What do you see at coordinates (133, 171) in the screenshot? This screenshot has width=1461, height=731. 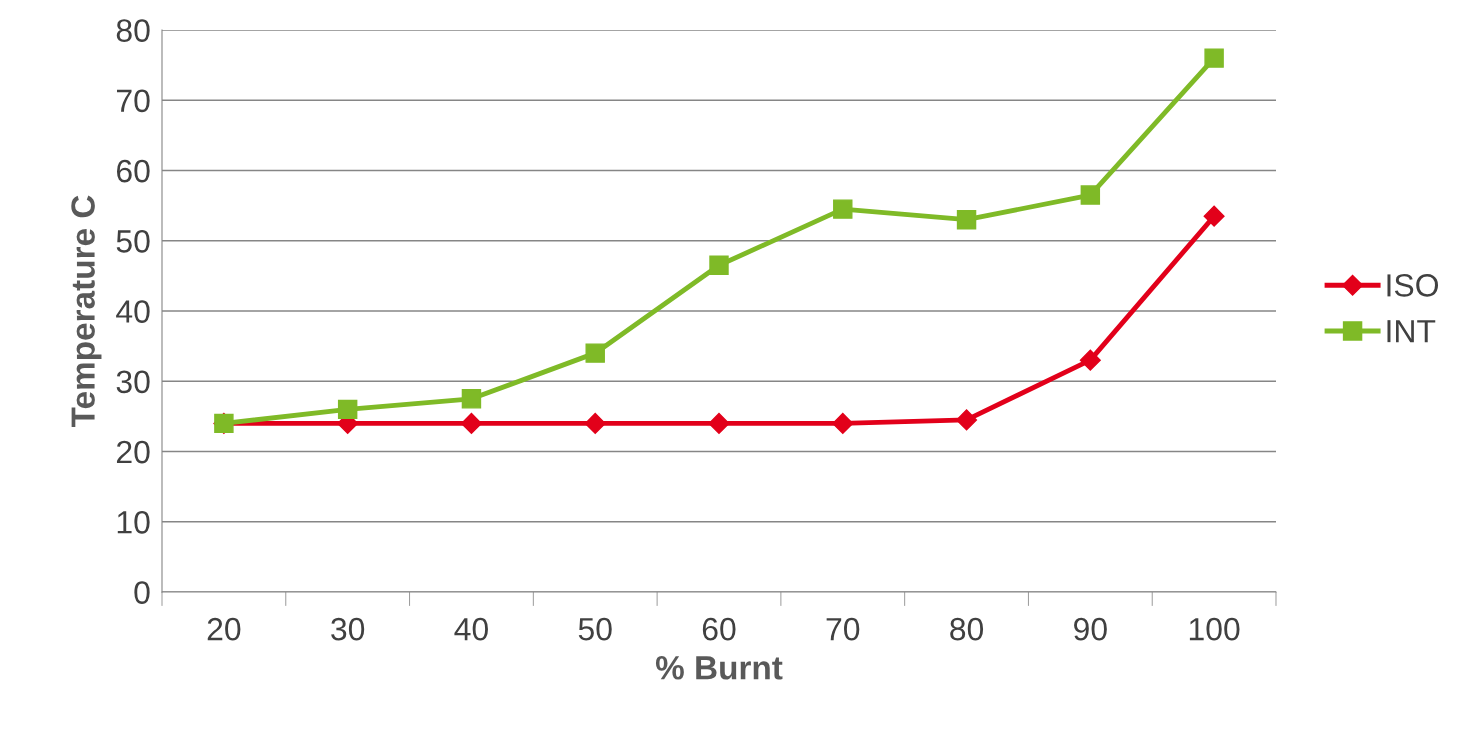 I see `y-tick-label: 60` at bounding box center [133, 171].